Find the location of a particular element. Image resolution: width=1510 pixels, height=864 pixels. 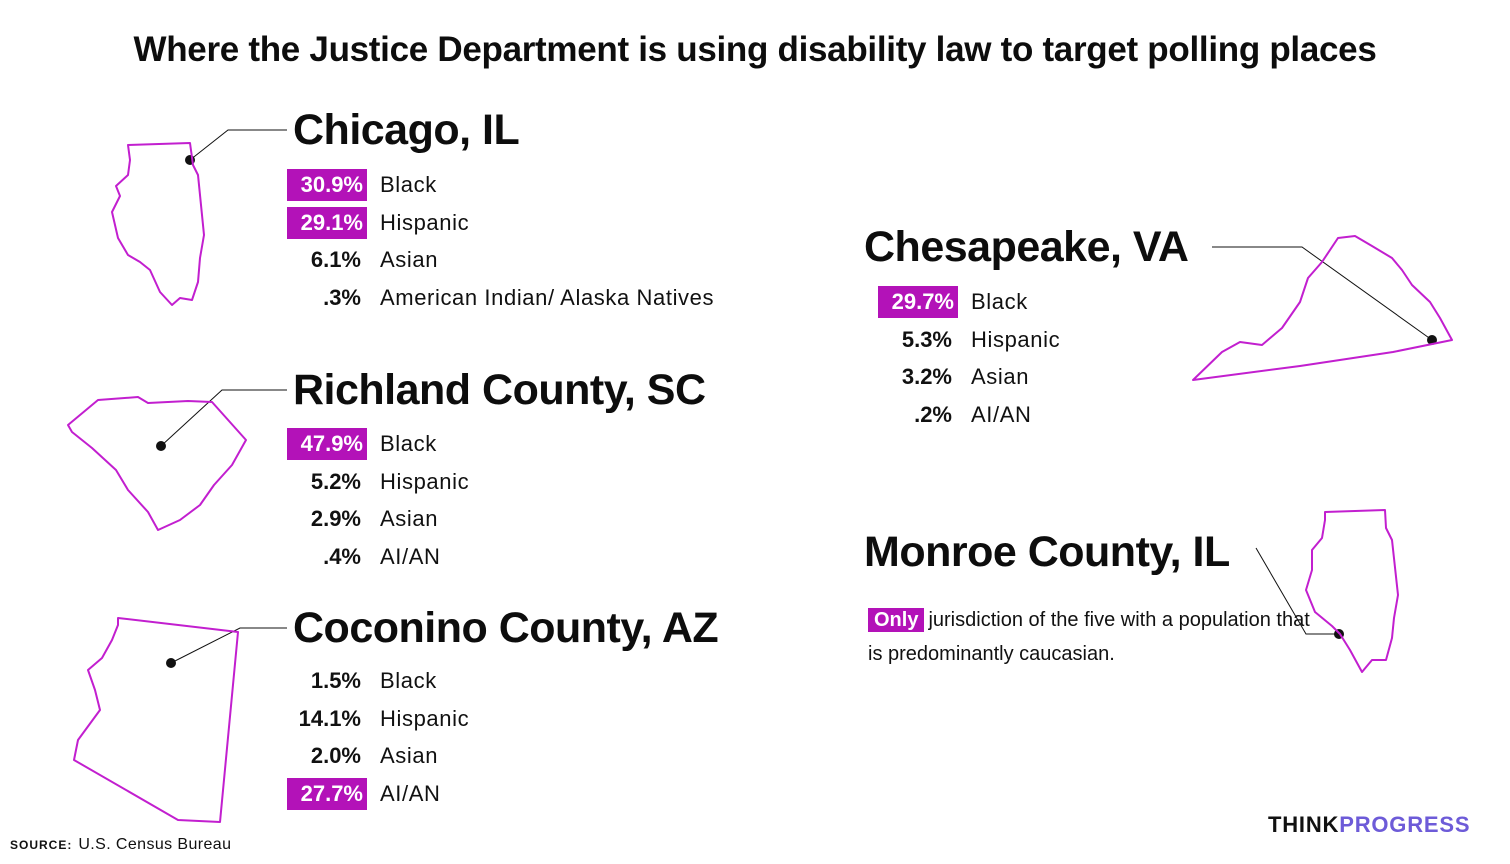

stat-row: 29.1% Hispanic is located at coordinates (500, 223).